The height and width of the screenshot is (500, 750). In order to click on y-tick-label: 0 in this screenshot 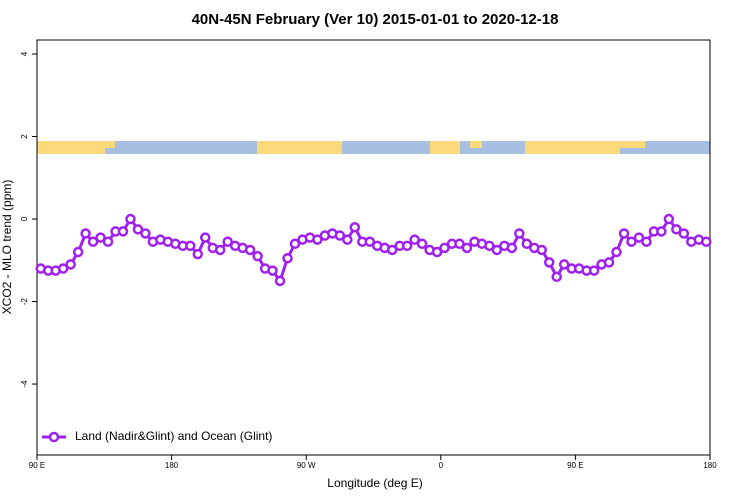, I will do `click(24, 218)`.